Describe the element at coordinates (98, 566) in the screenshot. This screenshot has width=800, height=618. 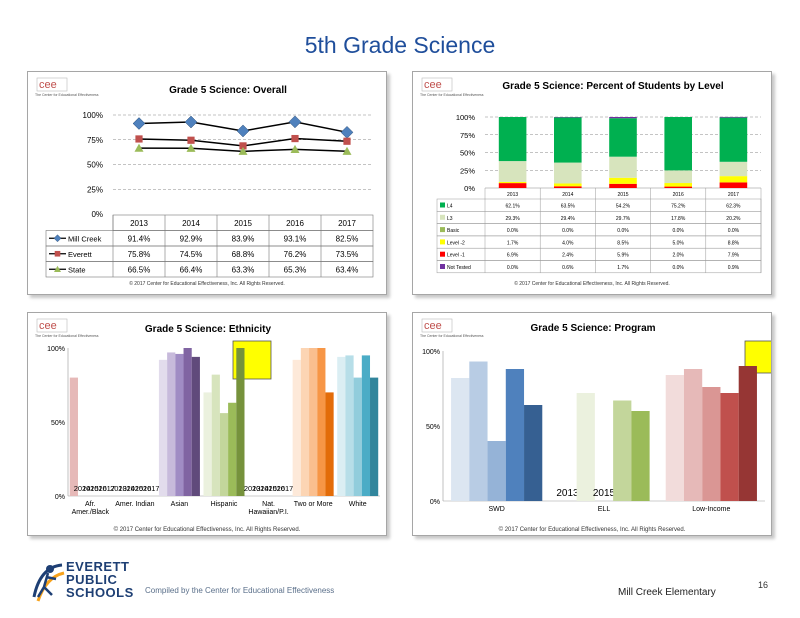
I see `district-logo-line1: EVERETT` at that location.